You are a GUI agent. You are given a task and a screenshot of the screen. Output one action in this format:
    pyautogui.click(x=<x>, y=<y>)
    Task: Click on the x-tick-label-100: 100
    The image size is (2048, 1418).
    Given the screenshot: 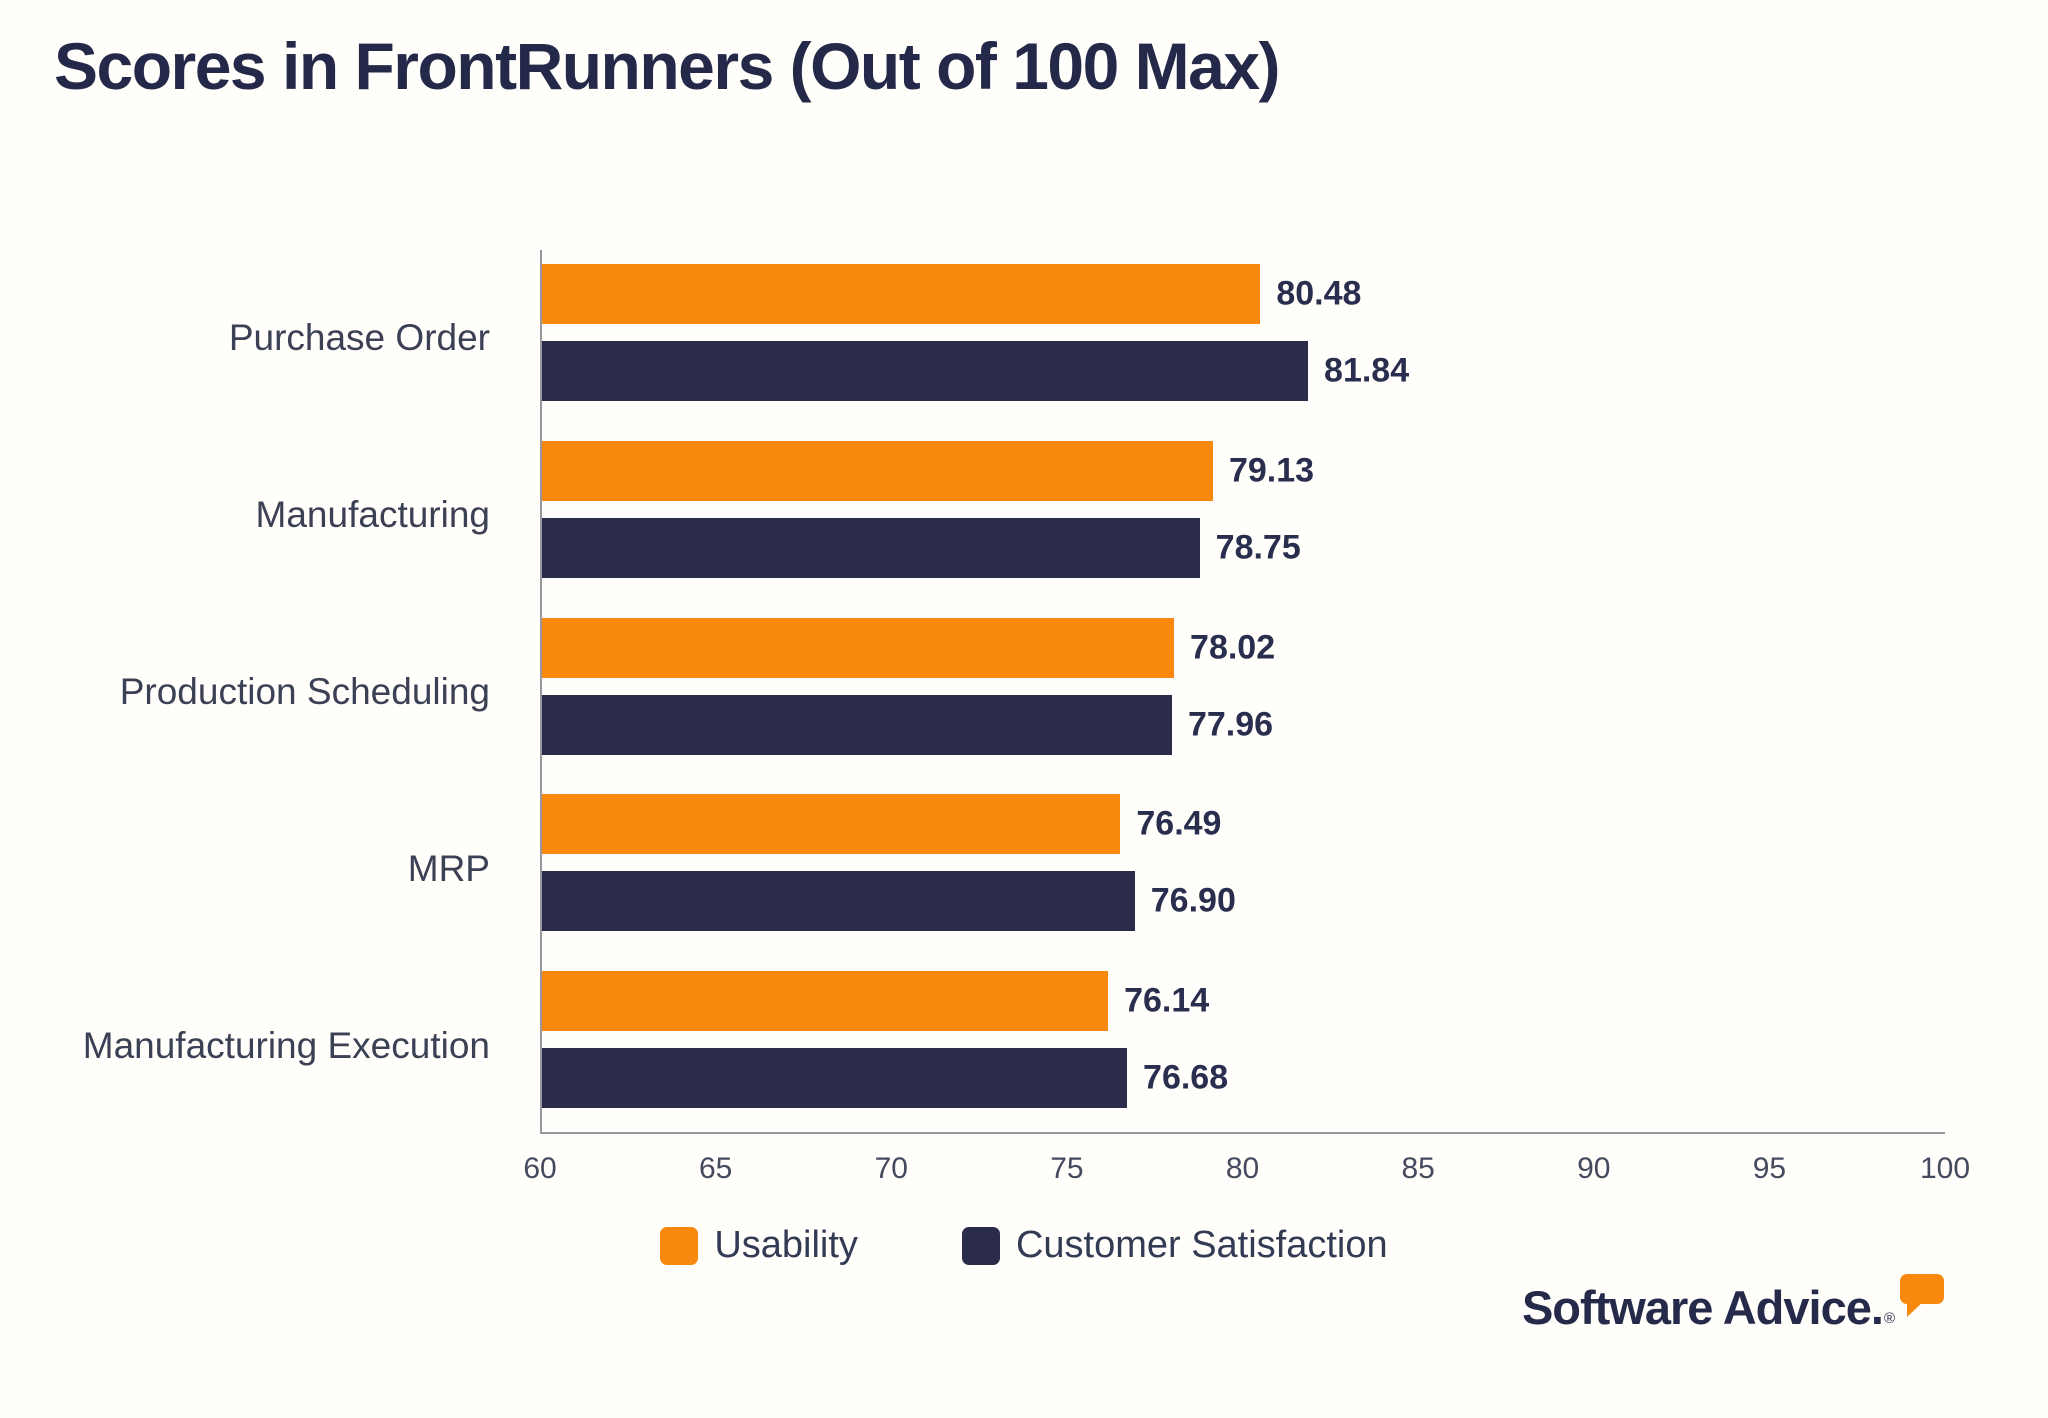 What is the action you would take?
    pyautogui.click(x=1945, y=1168)
    